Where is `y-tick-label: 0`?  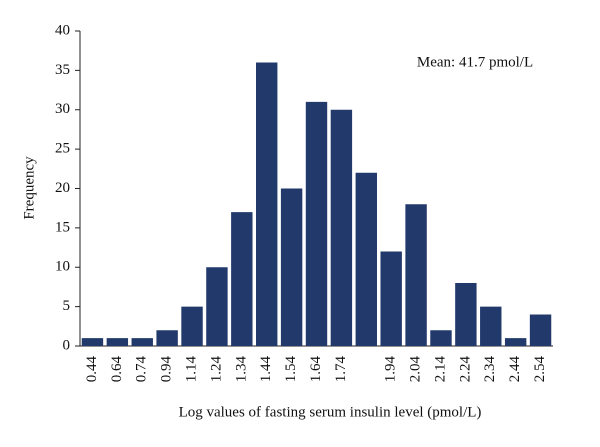 y-tick-label: 0 is located at coordinates (67, 345).